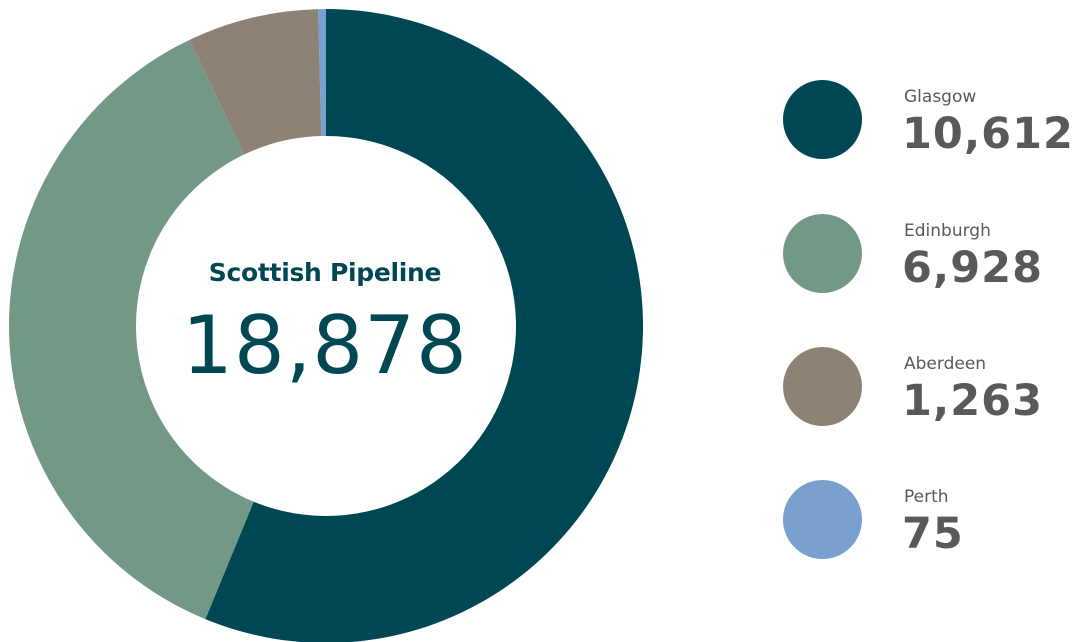 The width and height of the screenshot is (1078, 642). I want to click on chart-center-total: 18,878, so click(325, 345).